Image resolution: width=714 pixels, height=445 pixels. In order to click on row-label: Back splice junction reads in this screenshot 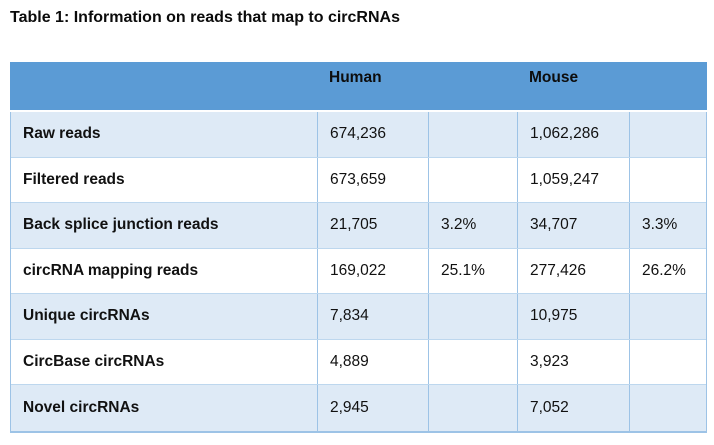, I will do `click(121, 225)`.